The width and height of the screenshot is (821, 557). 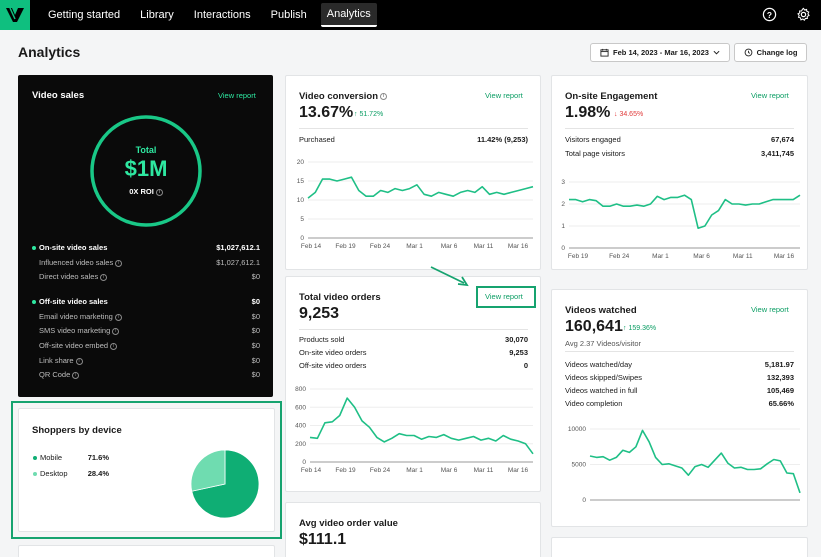 What do you see at coordinates (413, 329) in the screenshot?
I see `divider` at bounding box center [413, 329].